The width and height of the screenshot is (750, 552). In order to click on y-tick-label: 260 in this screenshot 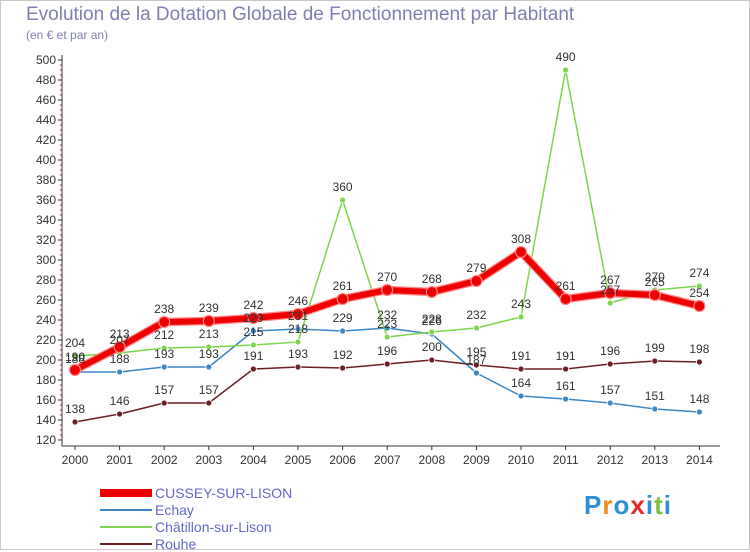, I will do `click(46, 300)`.